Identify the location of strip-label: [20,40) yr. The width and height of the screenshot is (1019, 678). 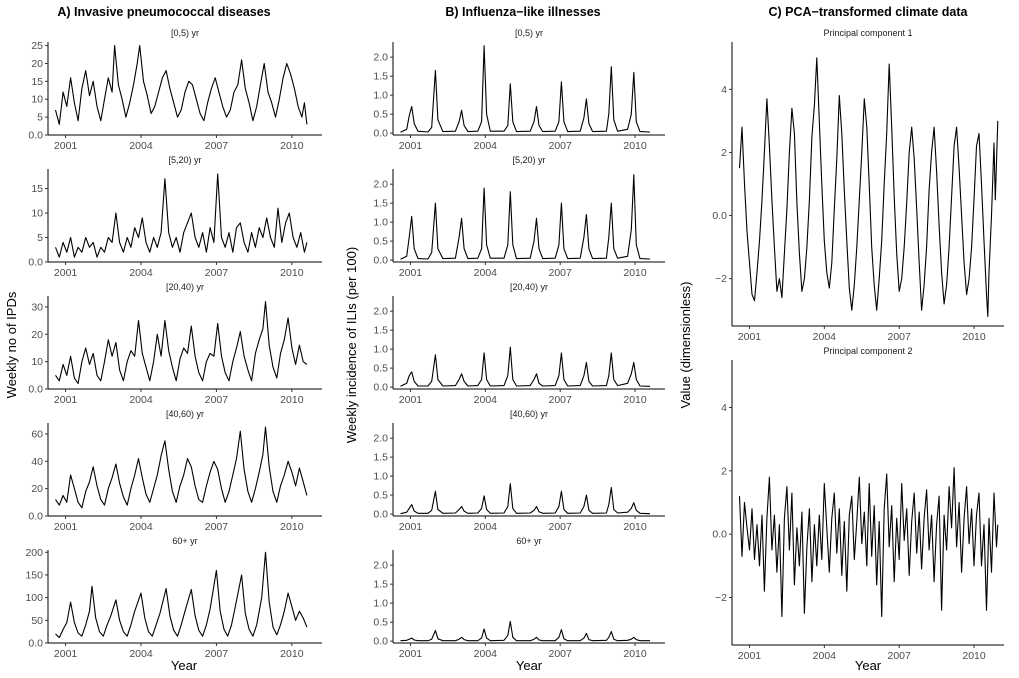
(529, 287).